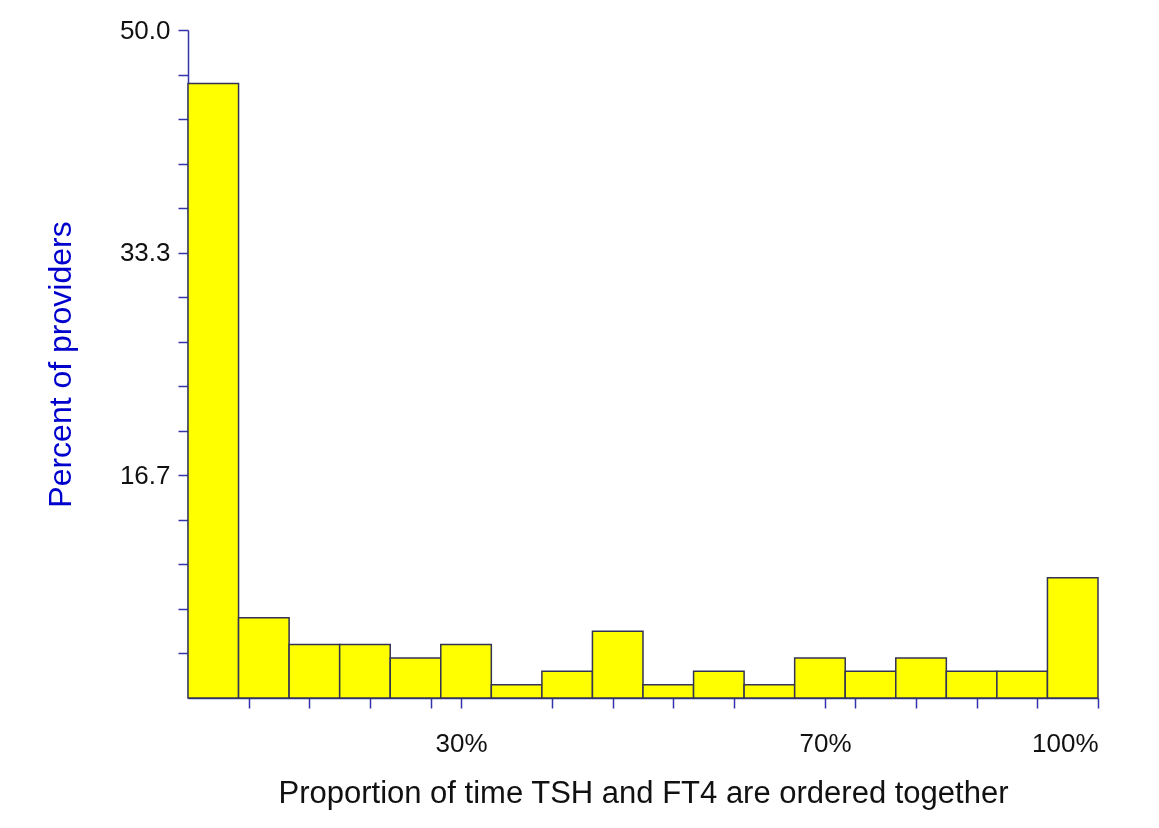 The image size is (1159, 828). I want to click on y-tick-label: 33.3, so click(145, 252).